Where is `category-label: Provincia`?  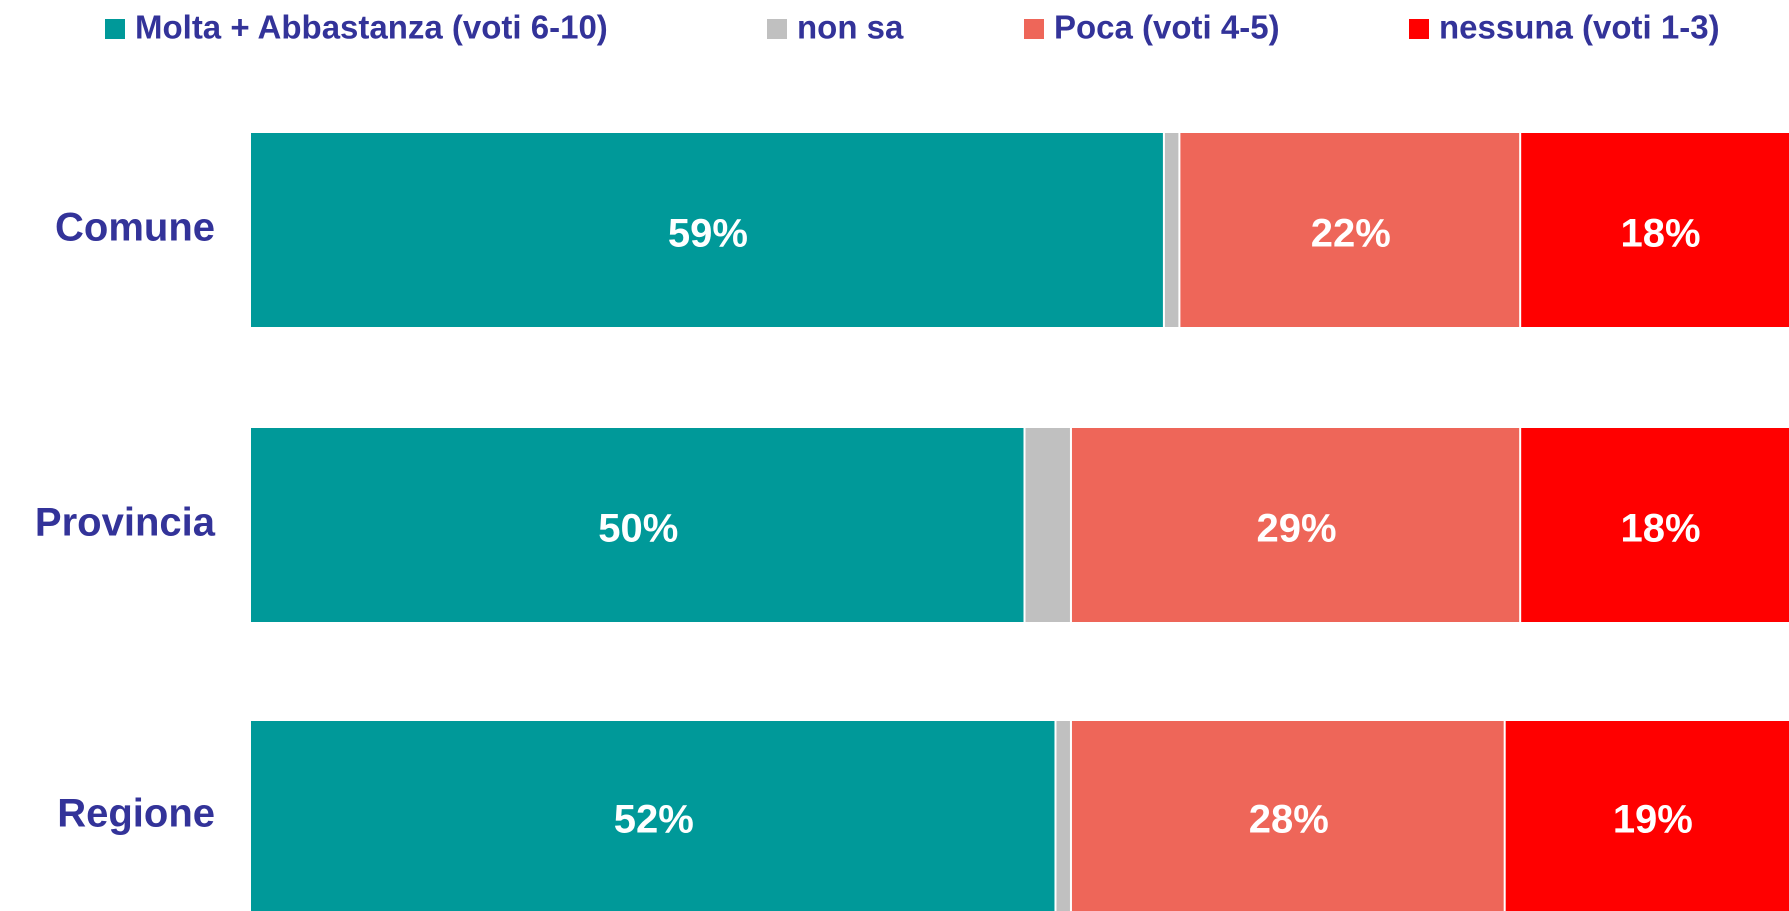
category-label: Provincia is located at coordinates (125, 523).